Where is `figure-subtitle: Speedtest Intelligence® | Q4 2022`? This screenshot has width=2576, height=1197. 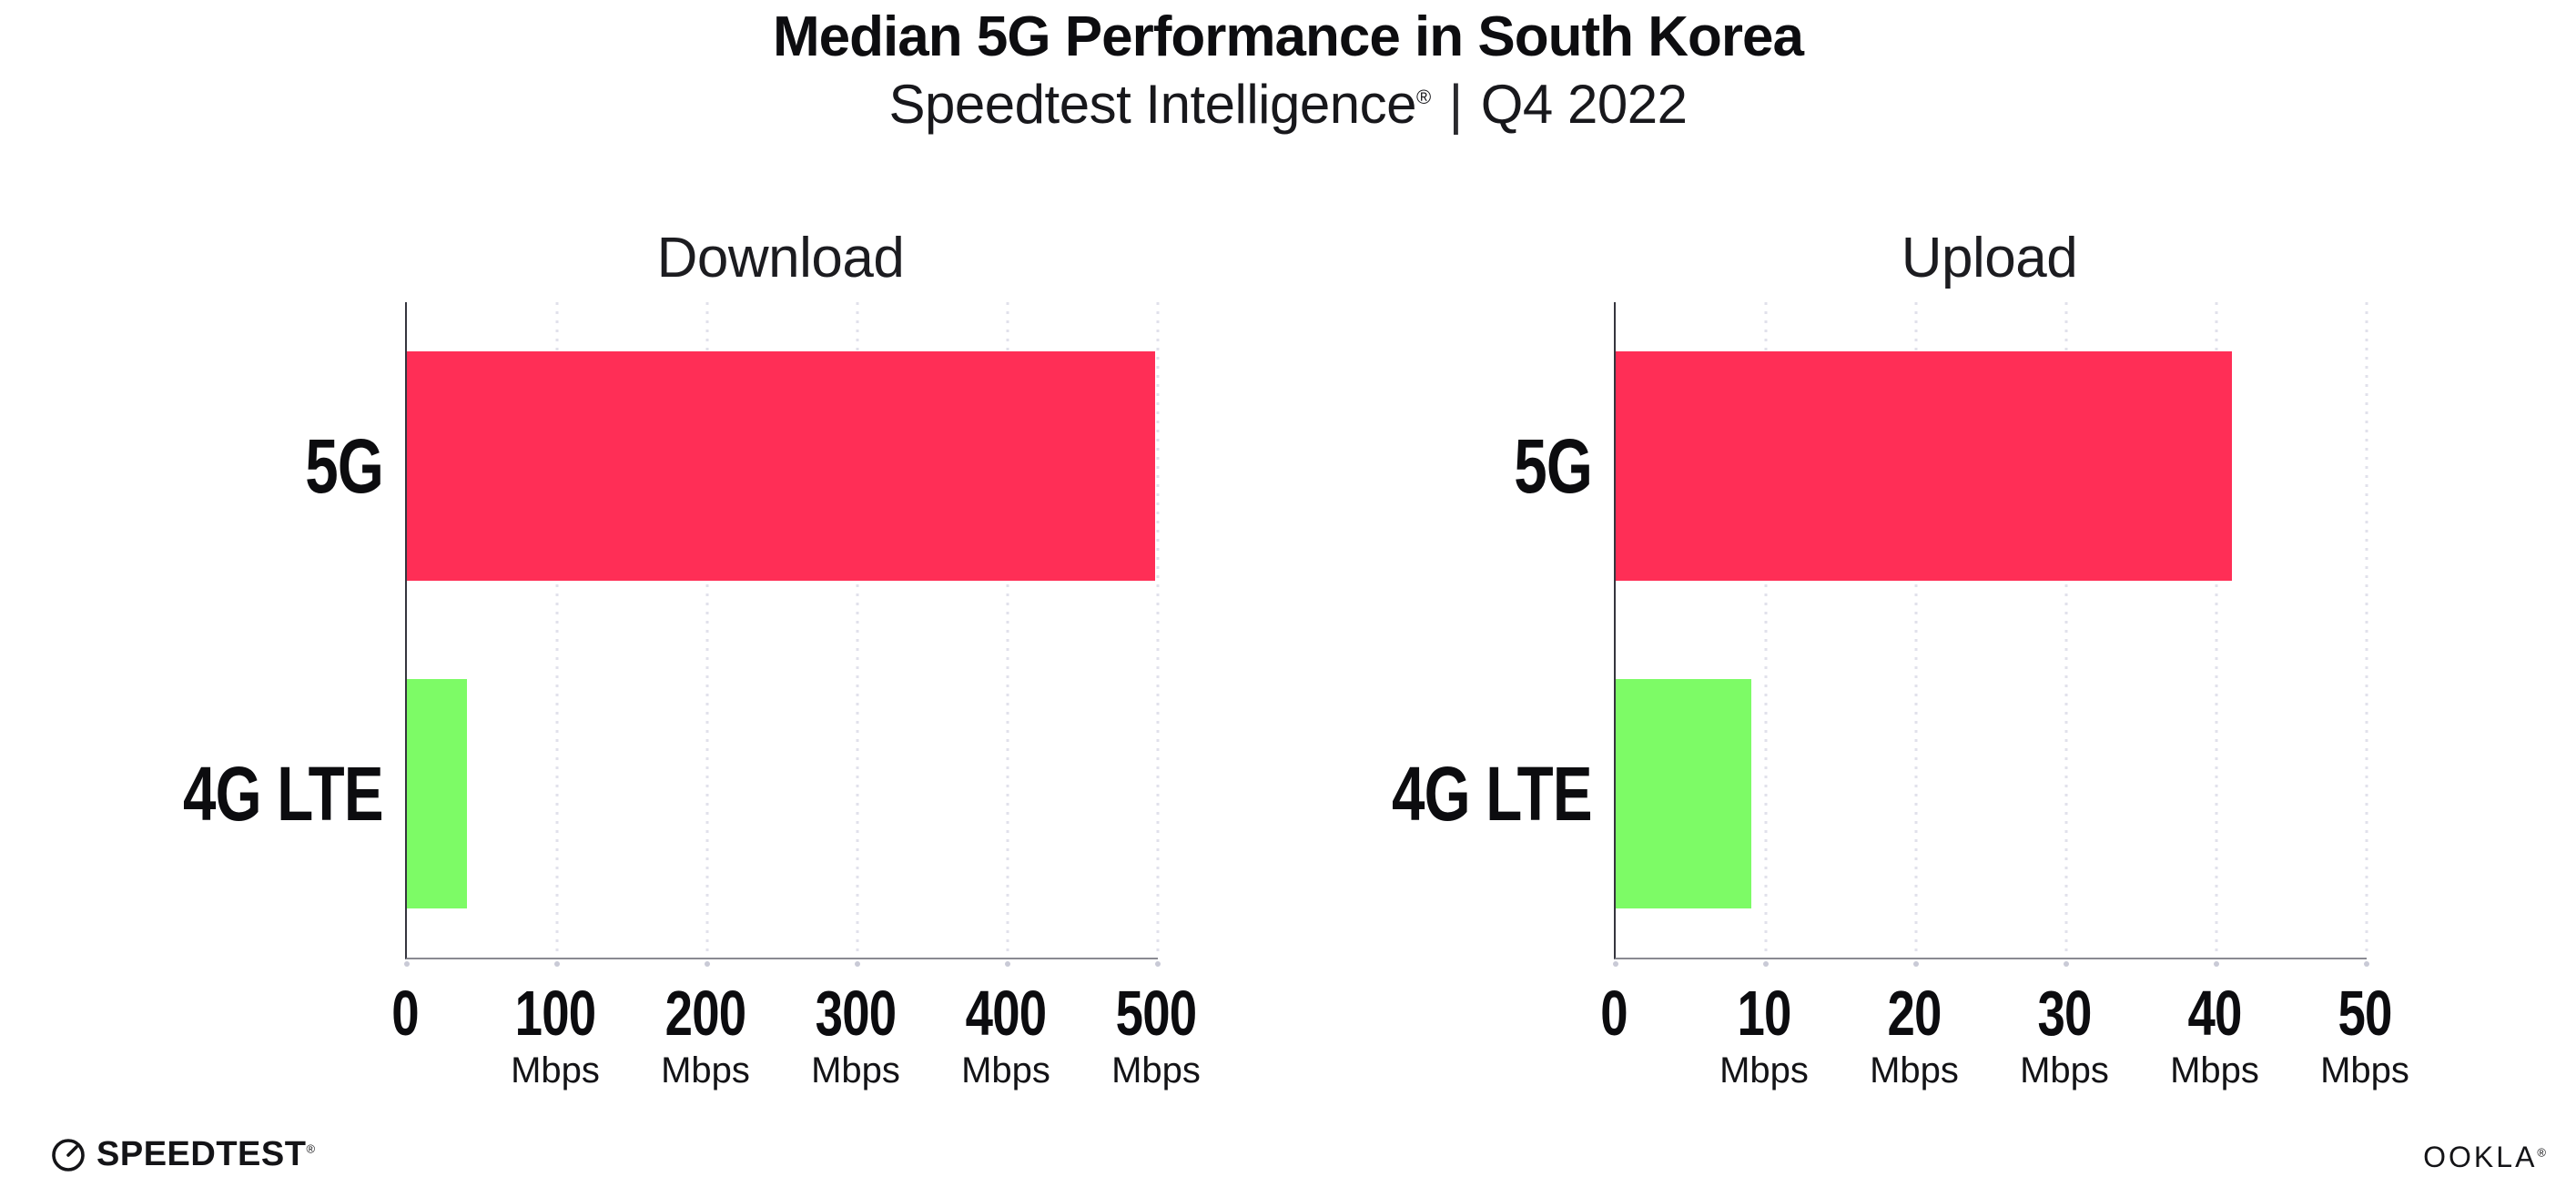
figure-subtitle: Speedtest Intelligence® | Q4 2022 is located at coordinates (1288, 105).